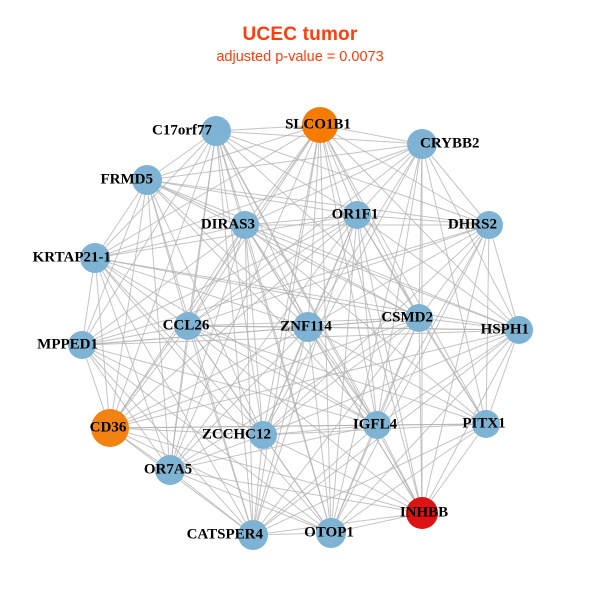 This screenshot has height=600, width=600. Describe the element at coordinates (82, 345) in the screenshot. I see `graph-node-mpped1` at that location.